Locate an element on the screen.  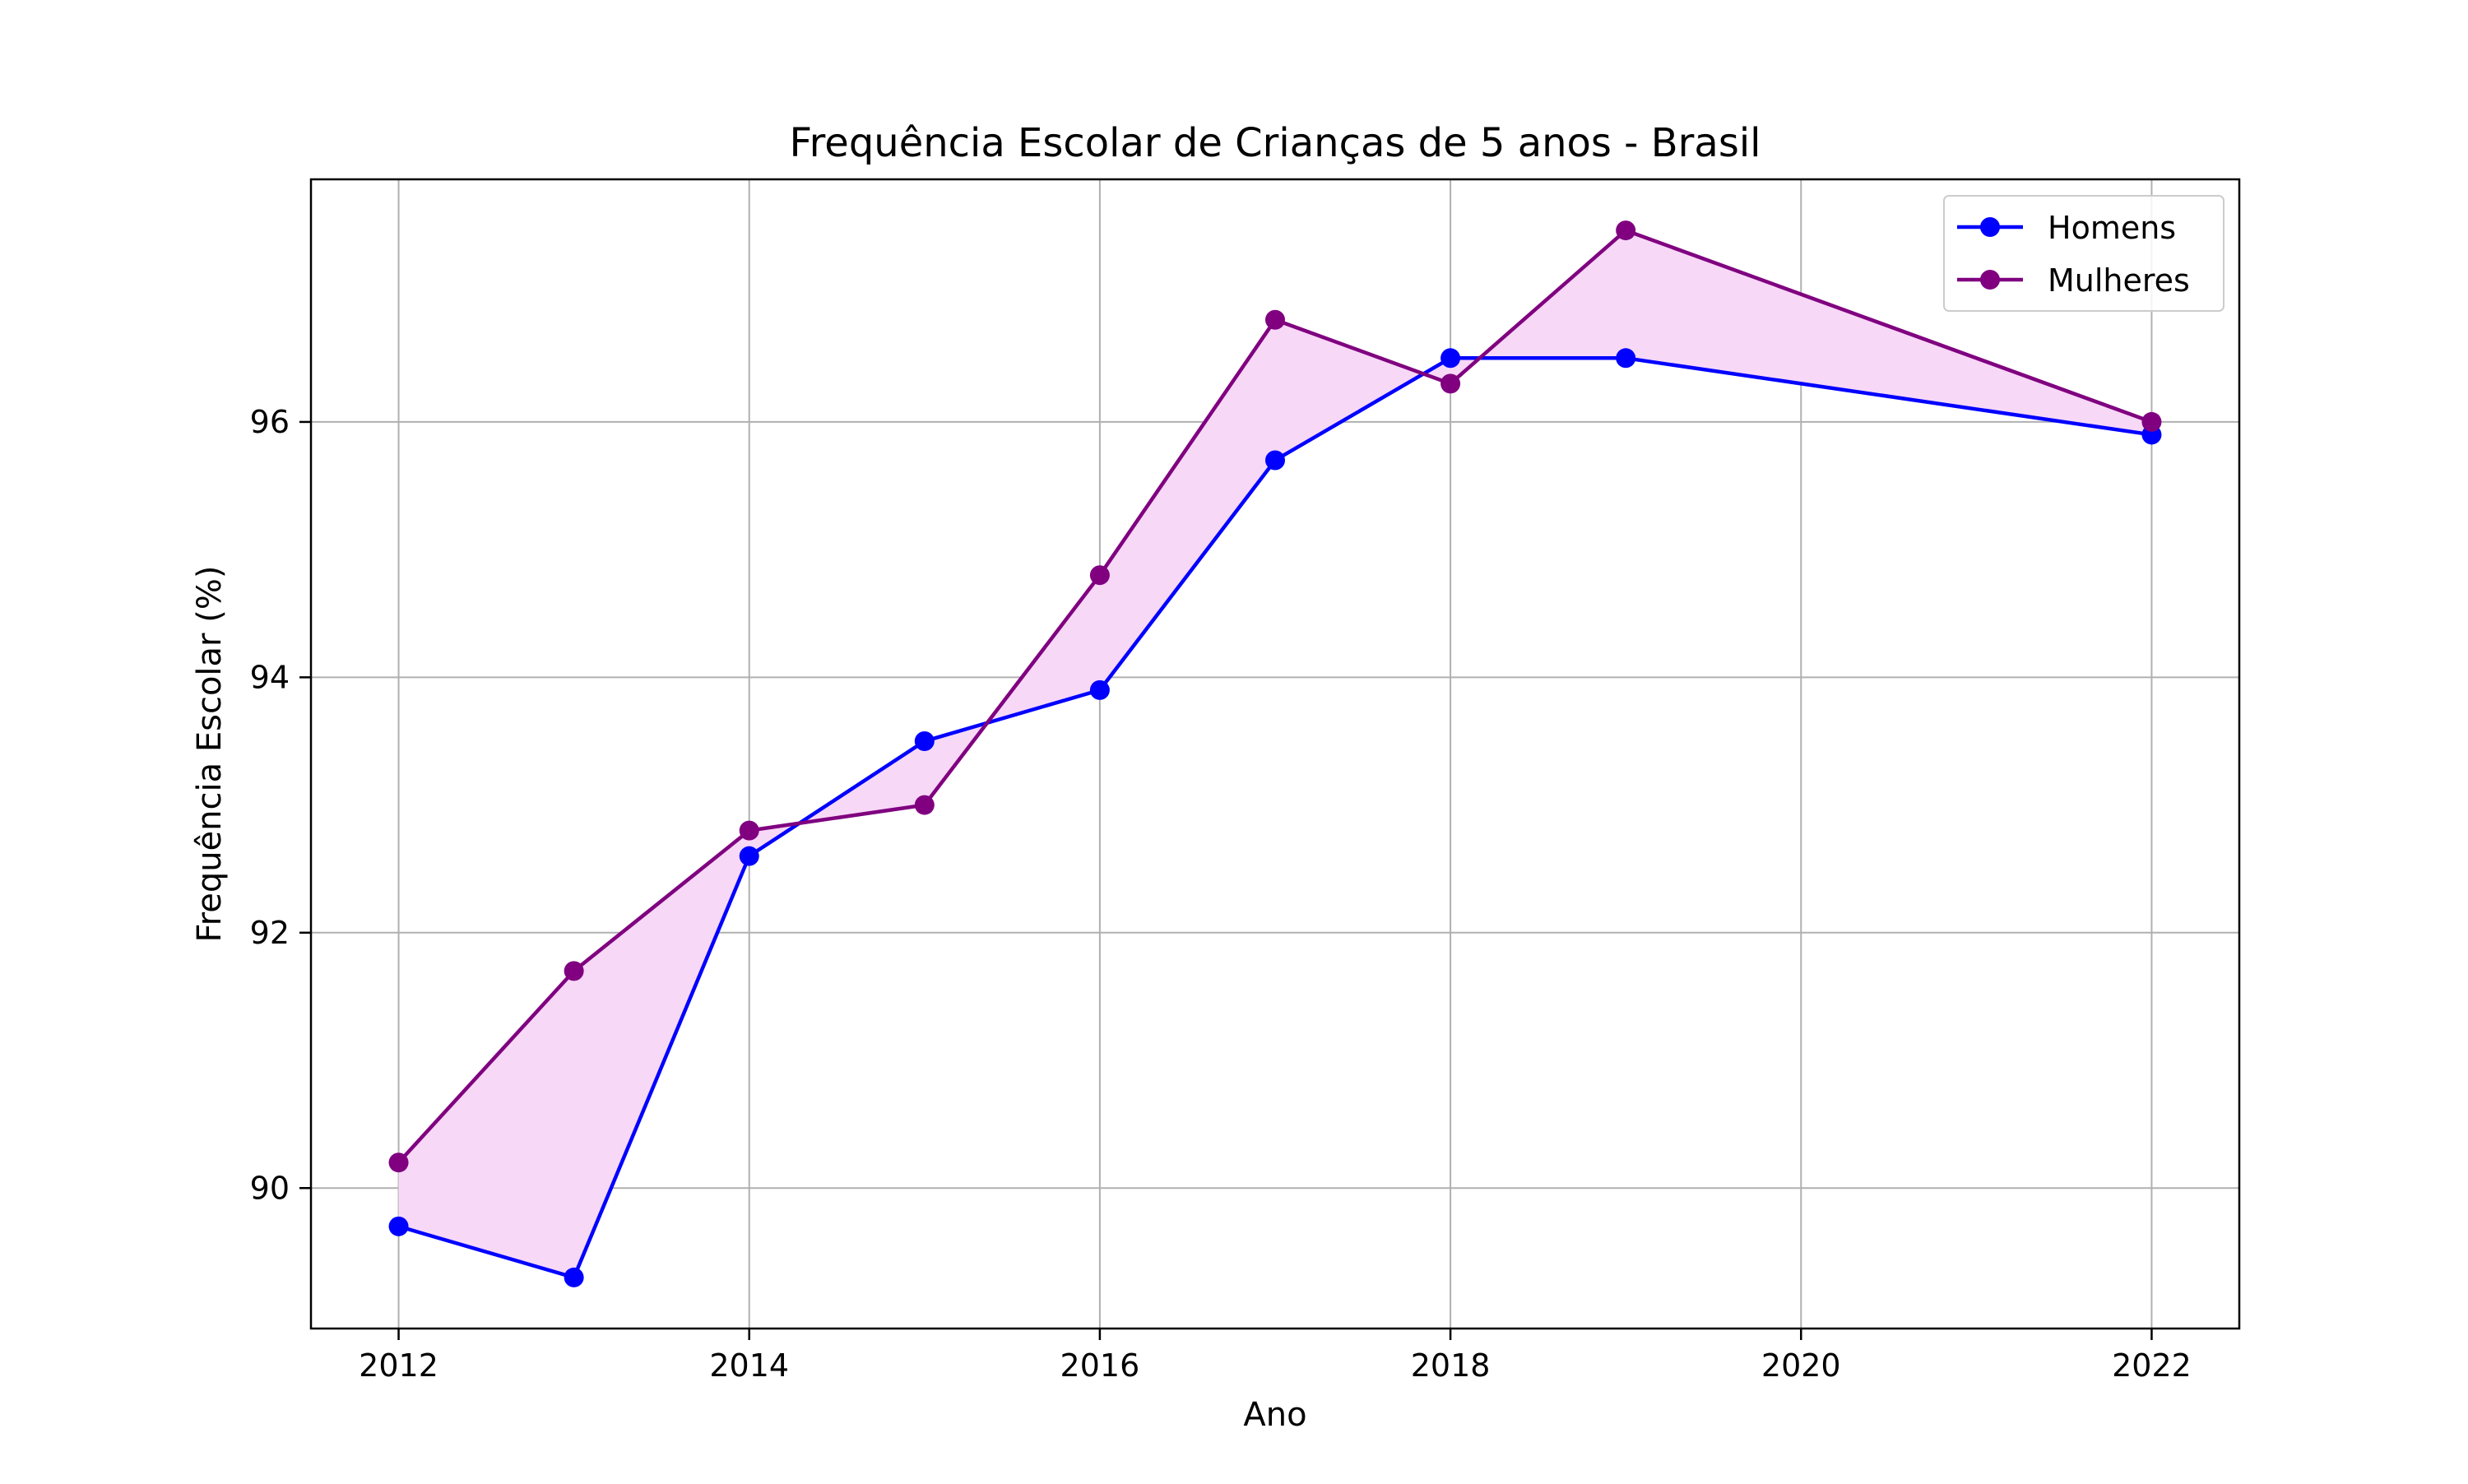
y-axis-label: Frequência Escolar (%) is located at coordinates (210, 754).